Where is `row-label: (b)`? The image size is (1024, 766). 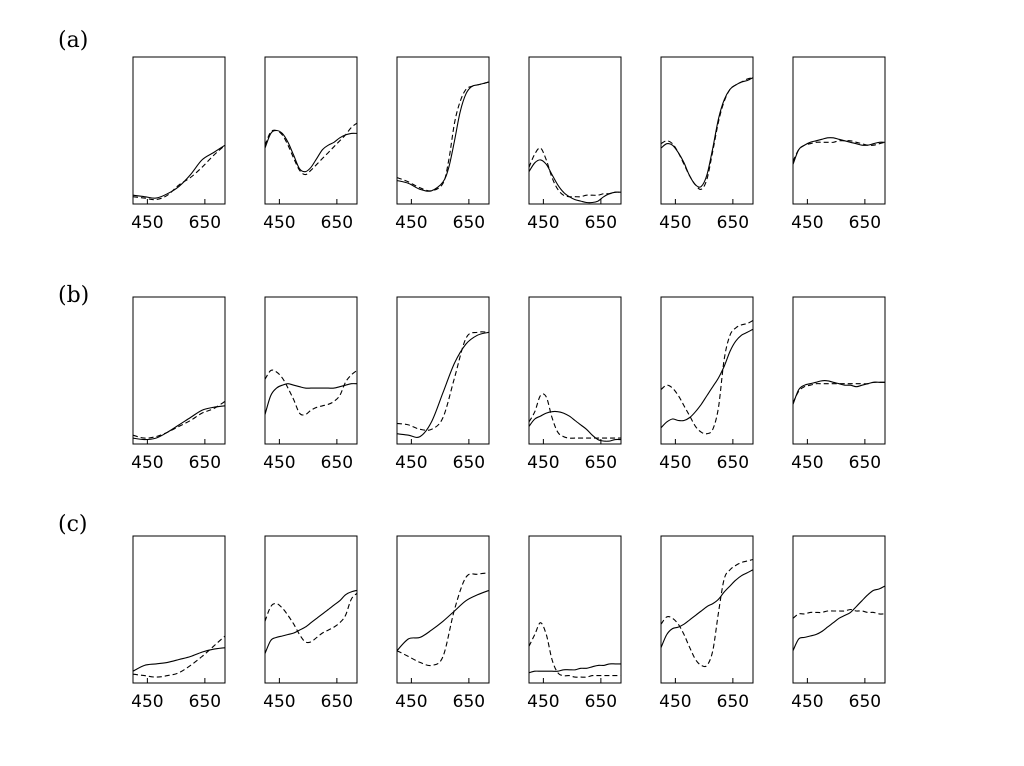
row-label: (b) is located at coordinates (73, 295).